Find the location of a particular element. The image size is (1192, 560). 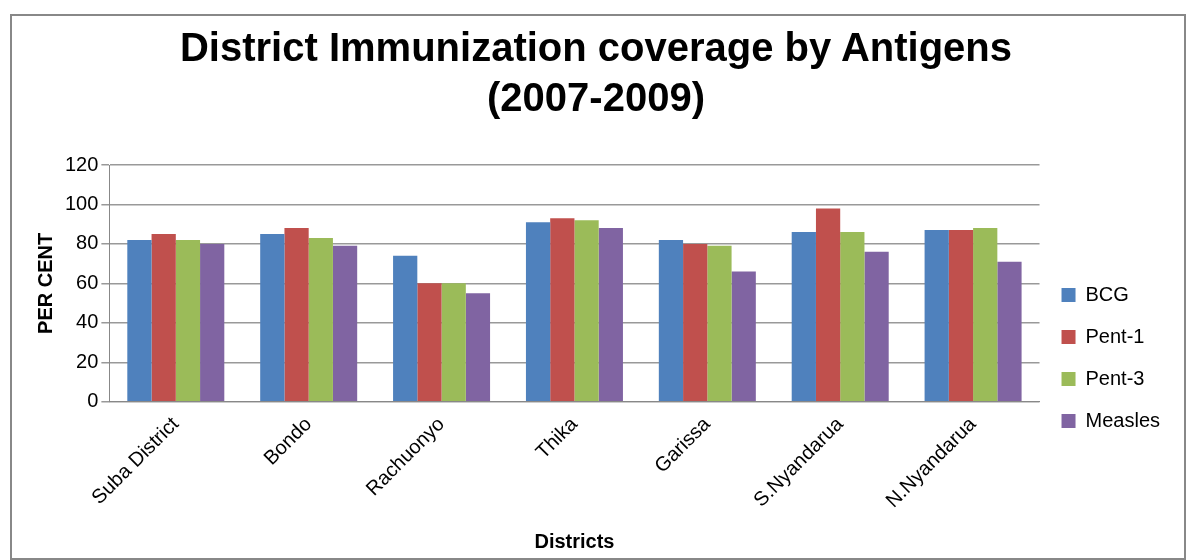

y-tick-label: 40 is located at coordinates (87, 321).